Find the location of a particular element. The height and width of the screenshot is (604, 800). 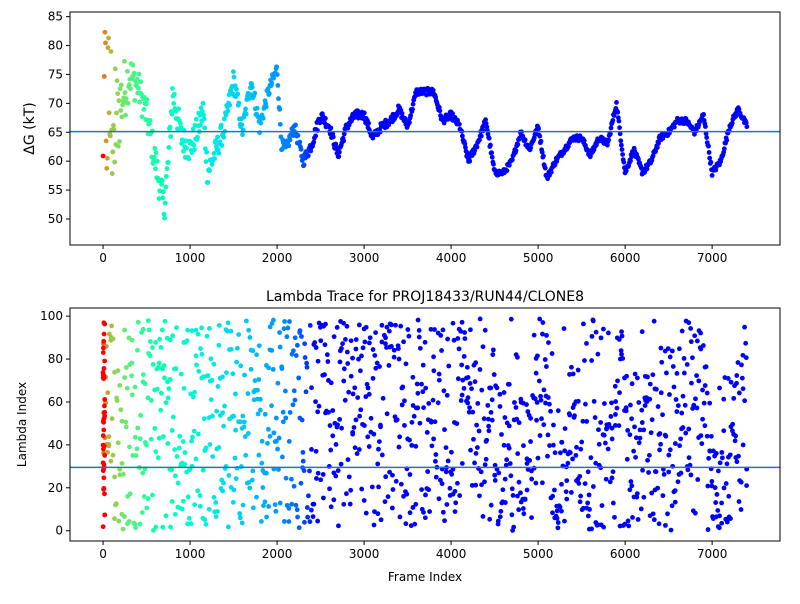

x-tick-label: 7000 is located at coordinates (712, 258).